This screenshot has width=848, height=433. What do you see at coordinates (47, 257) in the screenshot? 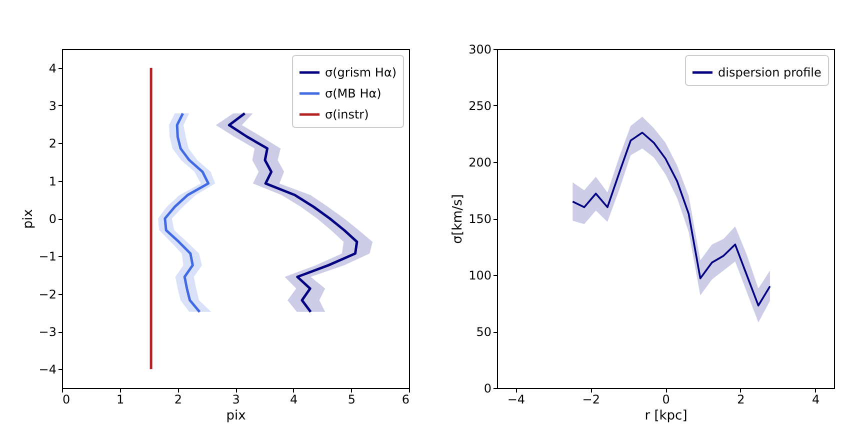
I see `y-tick-label: −1` at bounding box center [47, 257].